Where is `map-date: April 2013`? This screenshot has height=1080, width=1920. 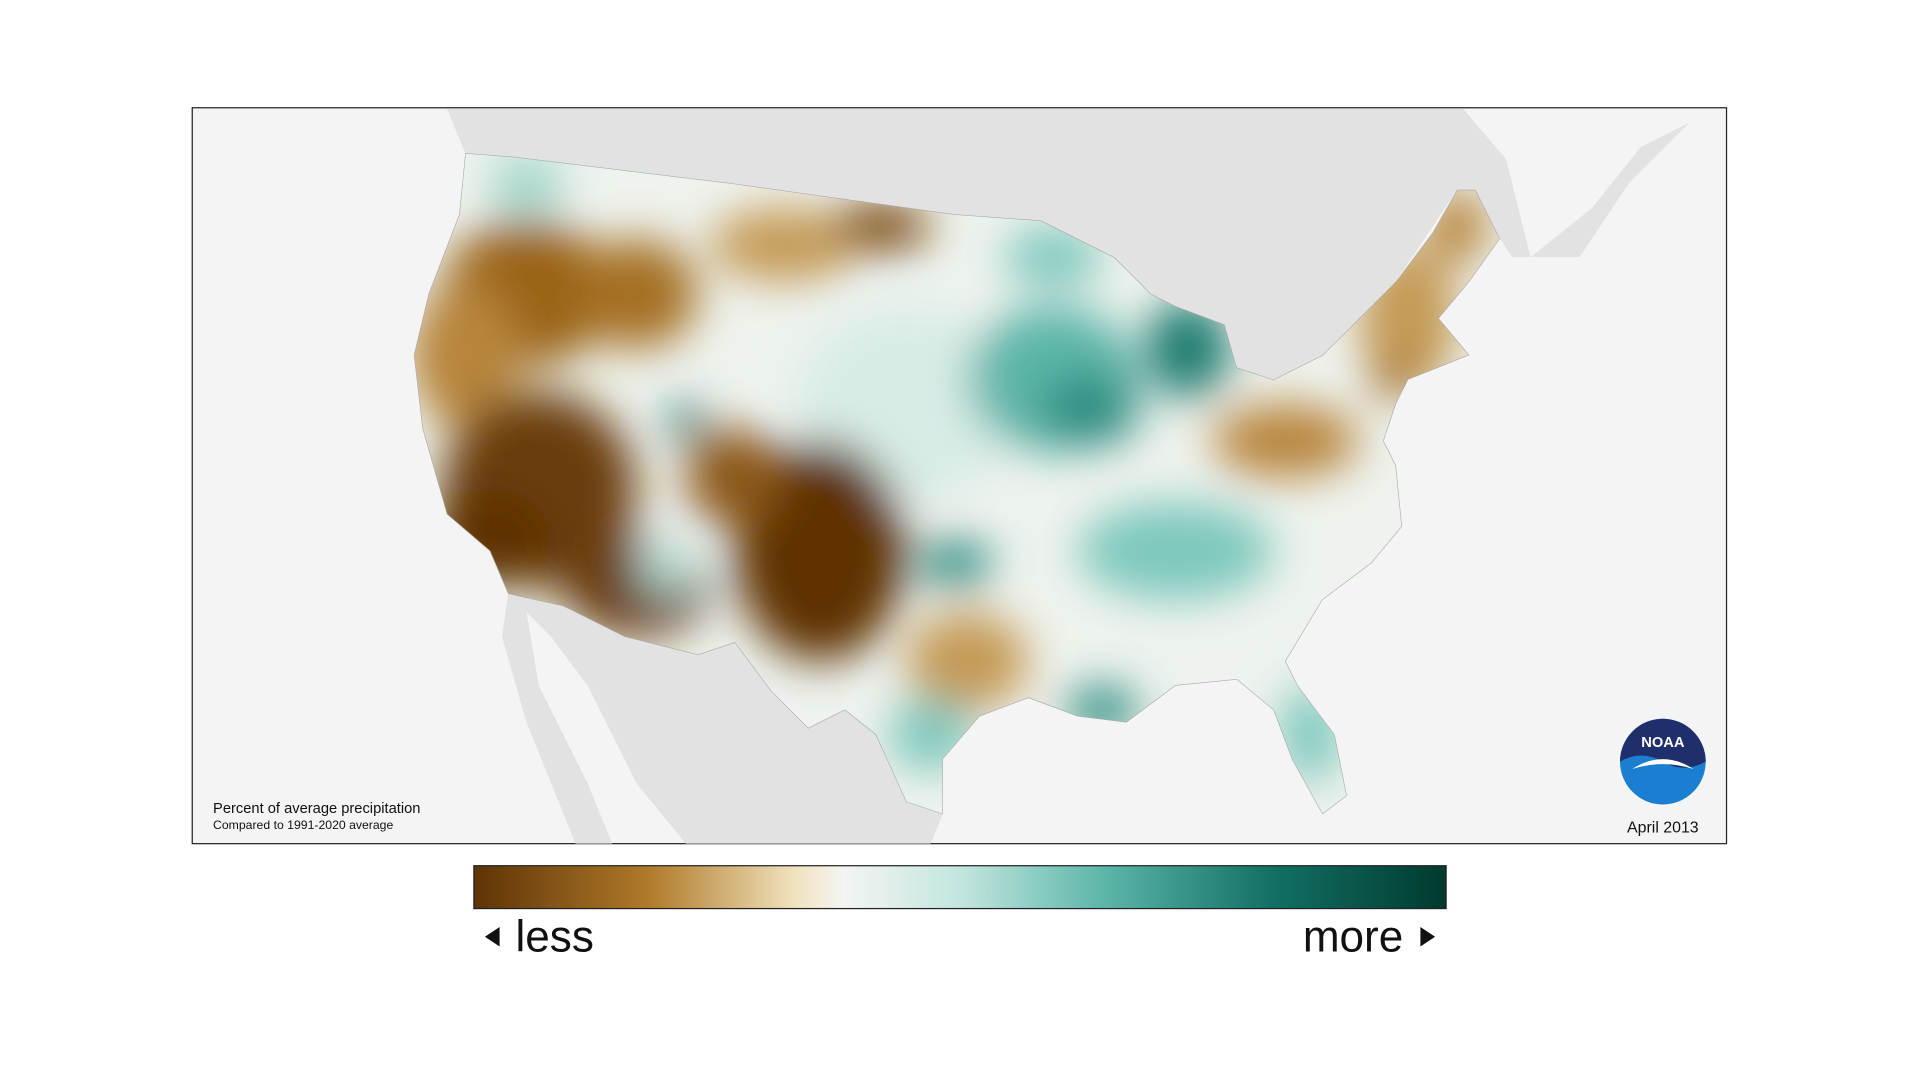
map-date: April 2013 is located at coordinates (1663, 828).